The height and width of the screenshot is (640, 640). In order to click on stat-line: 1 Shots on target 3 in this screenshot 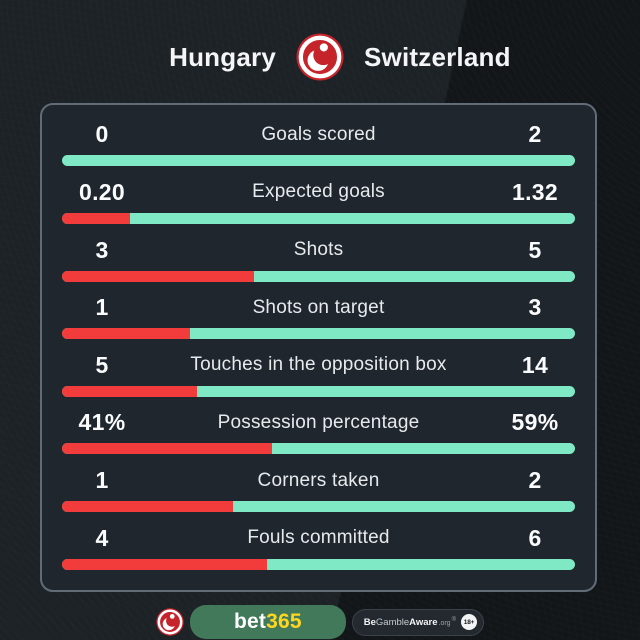, I will do `click(318, 307)`.